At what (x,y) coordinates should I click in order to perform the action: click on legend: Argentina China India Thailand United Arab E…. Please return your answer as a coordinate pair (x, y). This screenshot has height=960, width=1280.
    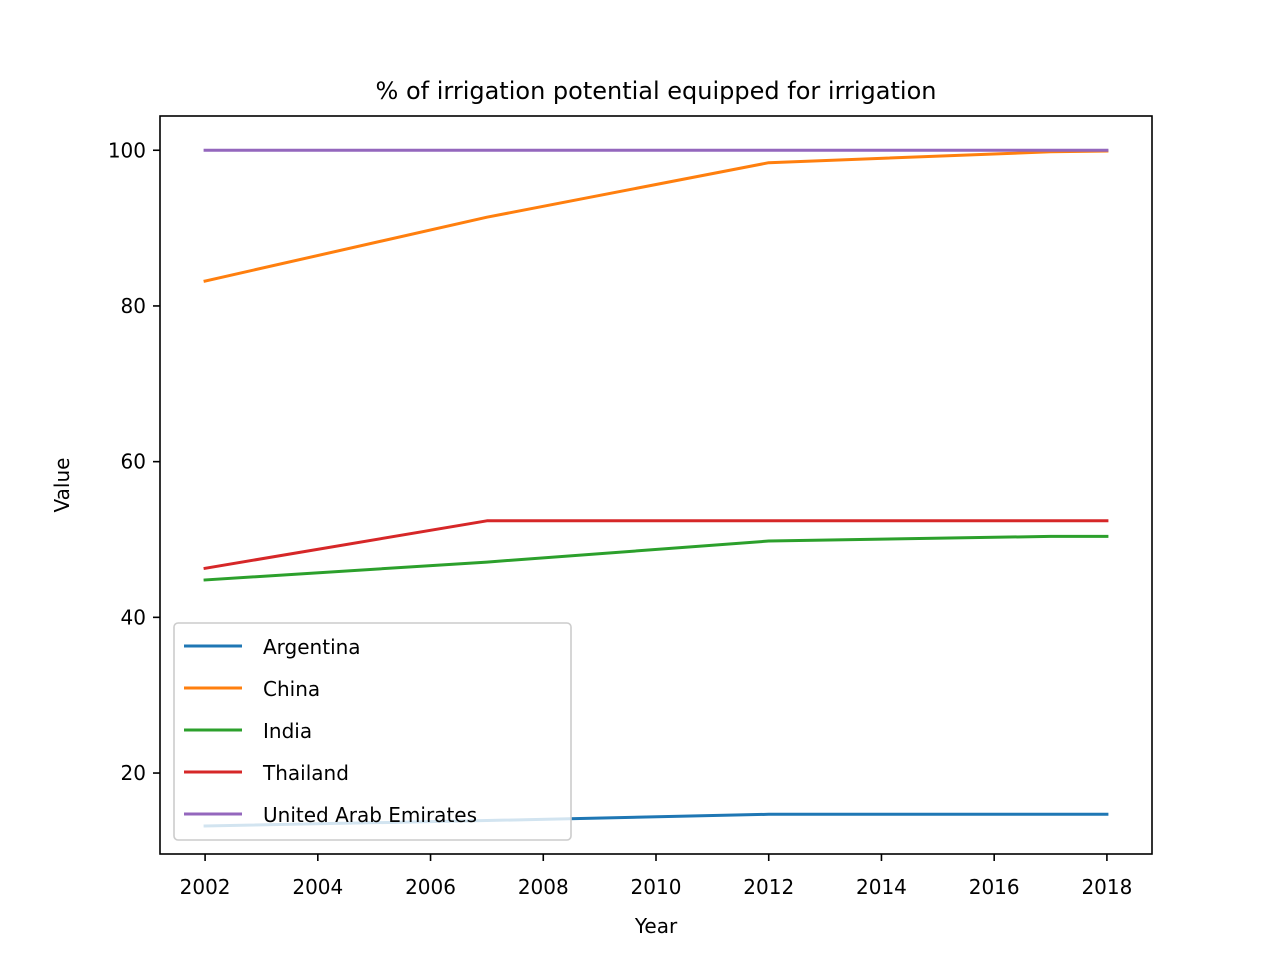
    Looking at the image, I should click on (372, 731).